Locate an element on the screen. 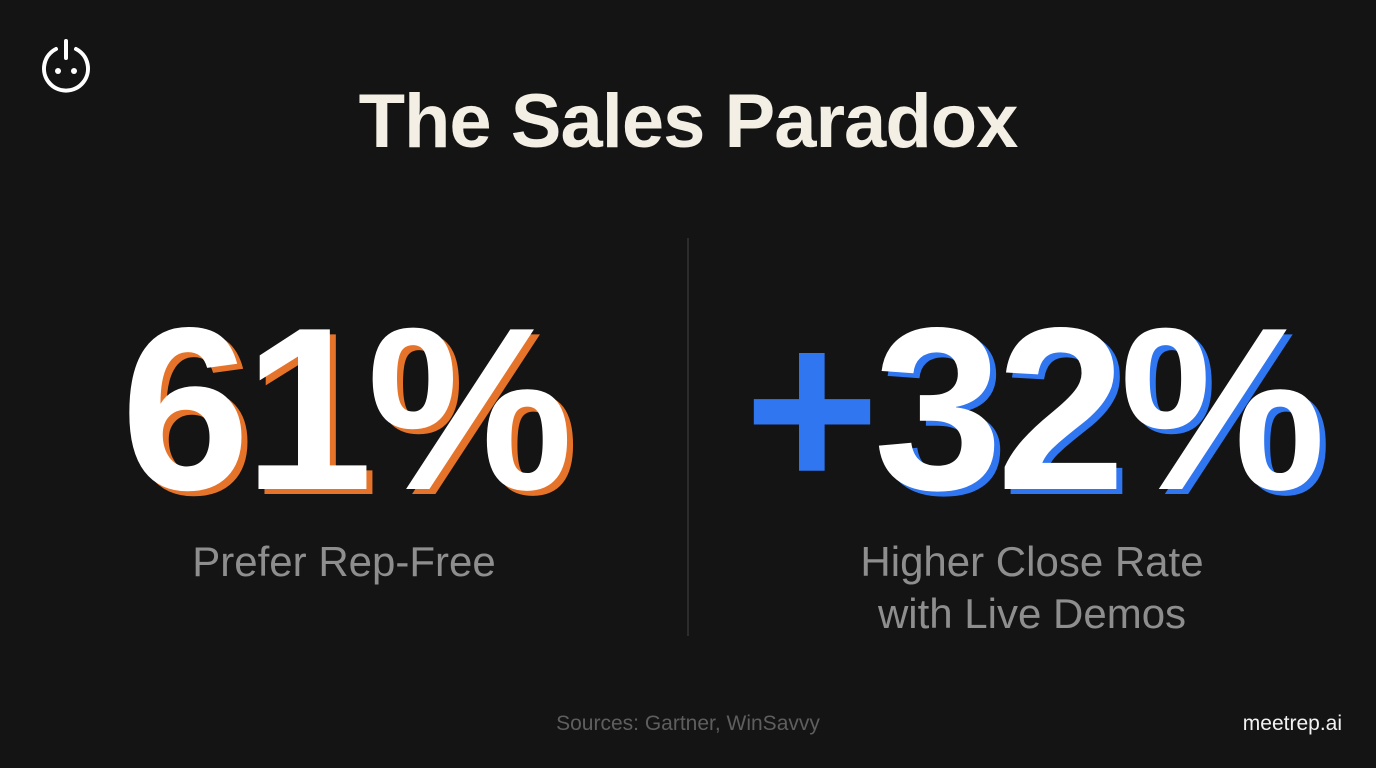  brand: meetrep.ai is located at coordinates (1292, 723).